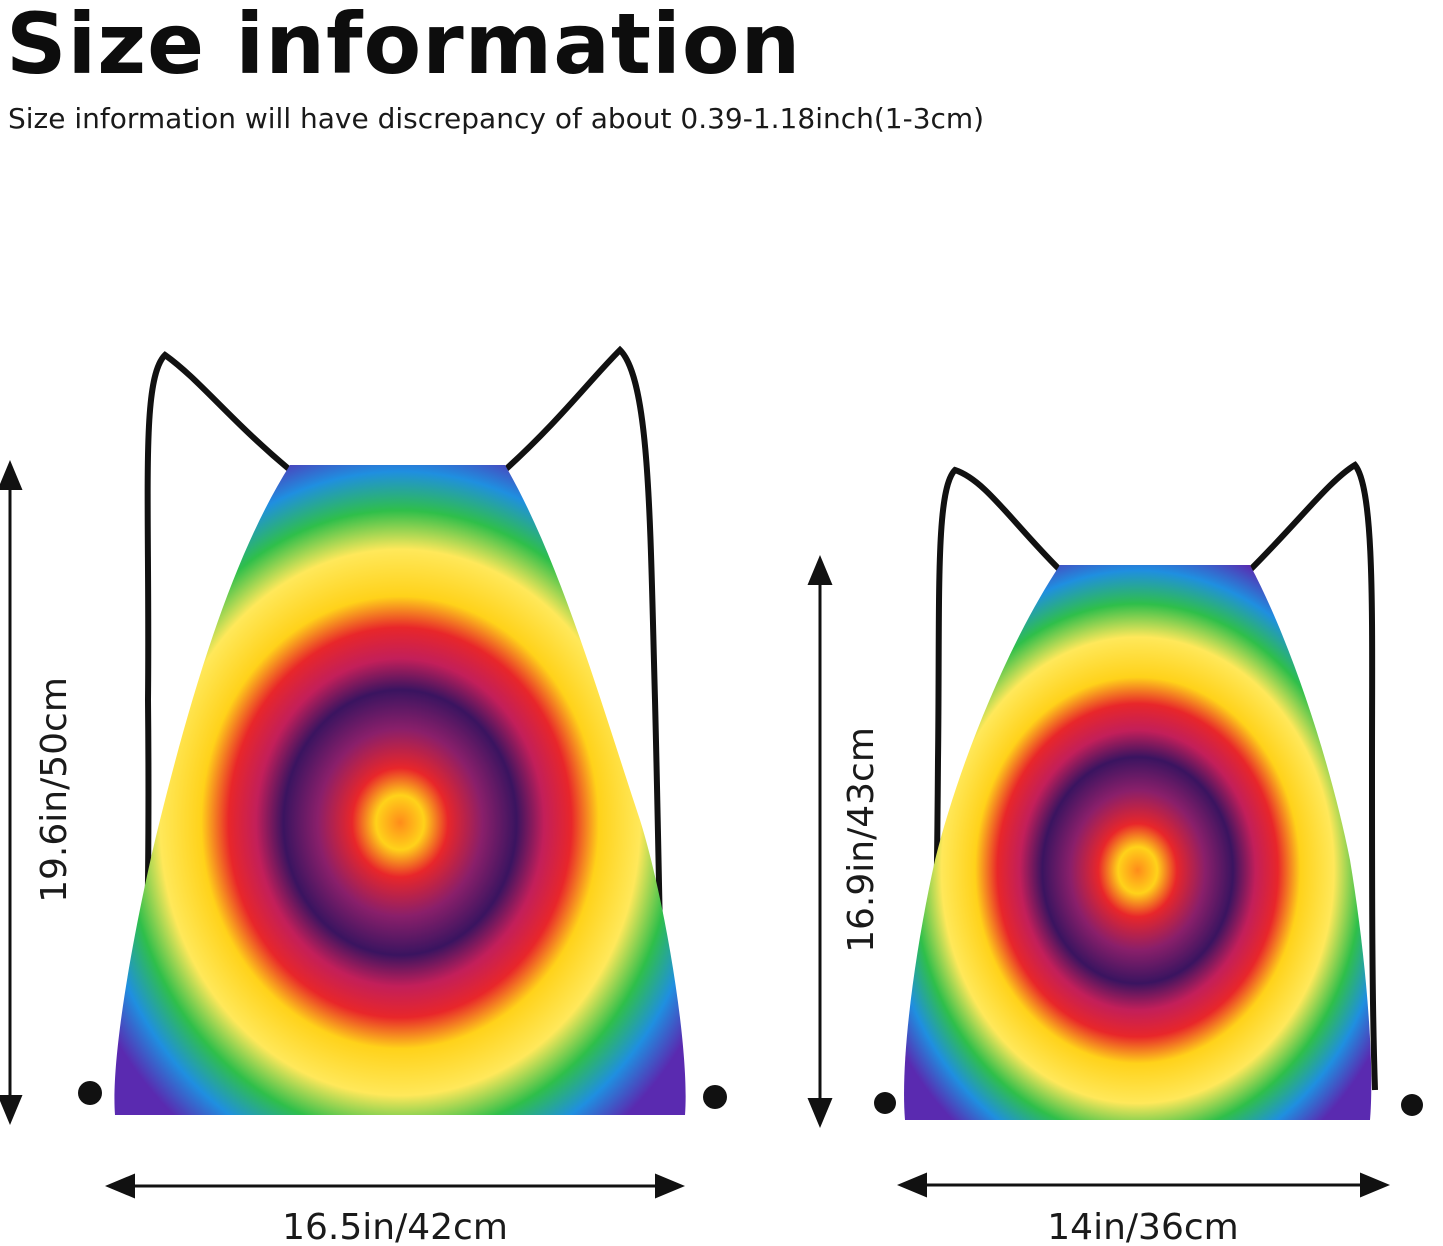 The width and height of the screenshot is (1443, 1246). What do you see at coordinates (715, 1097) in the screenshot?
I see `large-bag-right-knot` at bounding box center [715, 1097].